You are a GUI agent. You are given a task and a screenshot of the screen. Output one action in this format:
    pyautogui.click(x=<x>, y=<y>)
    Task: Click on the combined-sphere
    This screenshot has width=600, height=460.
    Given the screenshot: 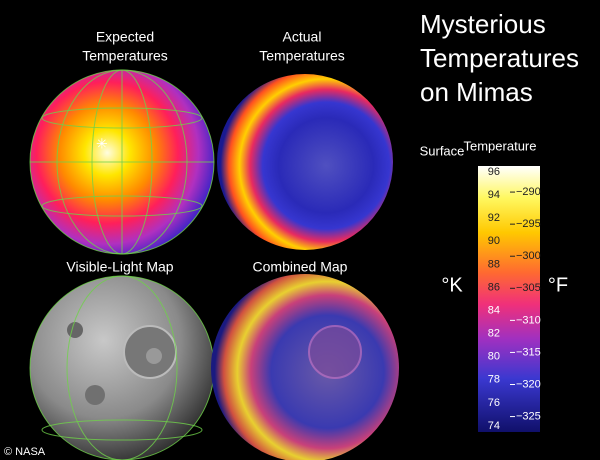 What is the action you would take?
    pyautogui.click(x=305, y=367)
    